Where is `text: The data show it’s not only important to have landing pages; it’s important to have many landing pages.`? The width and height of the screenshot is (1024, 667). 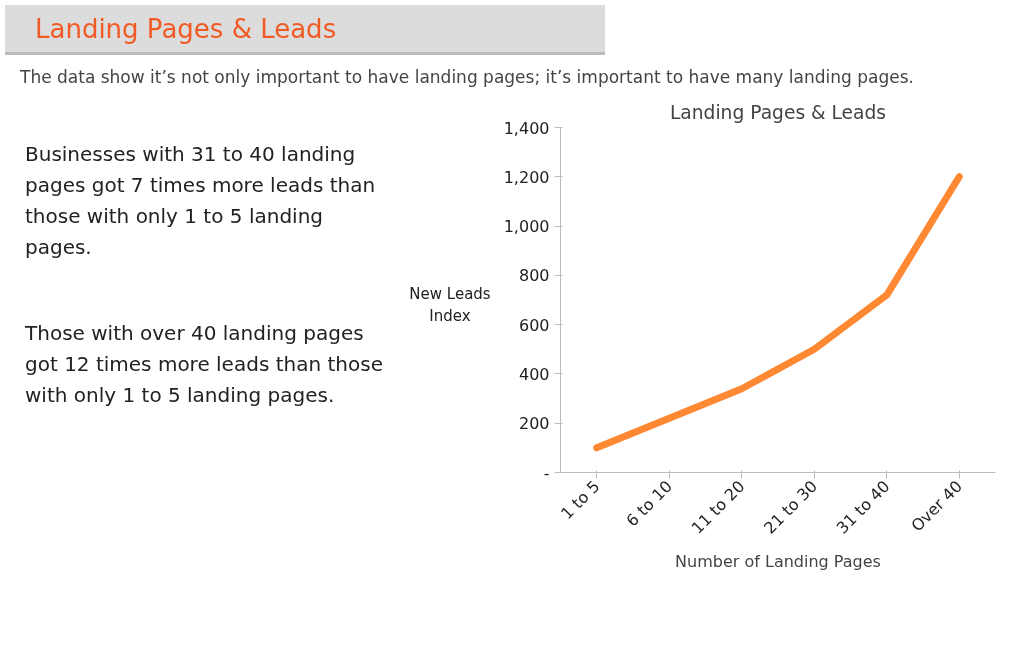 text: The data show it’s not only important to have landing pages; it’s important to have many landing pages. is located at coordinates (467, 77).